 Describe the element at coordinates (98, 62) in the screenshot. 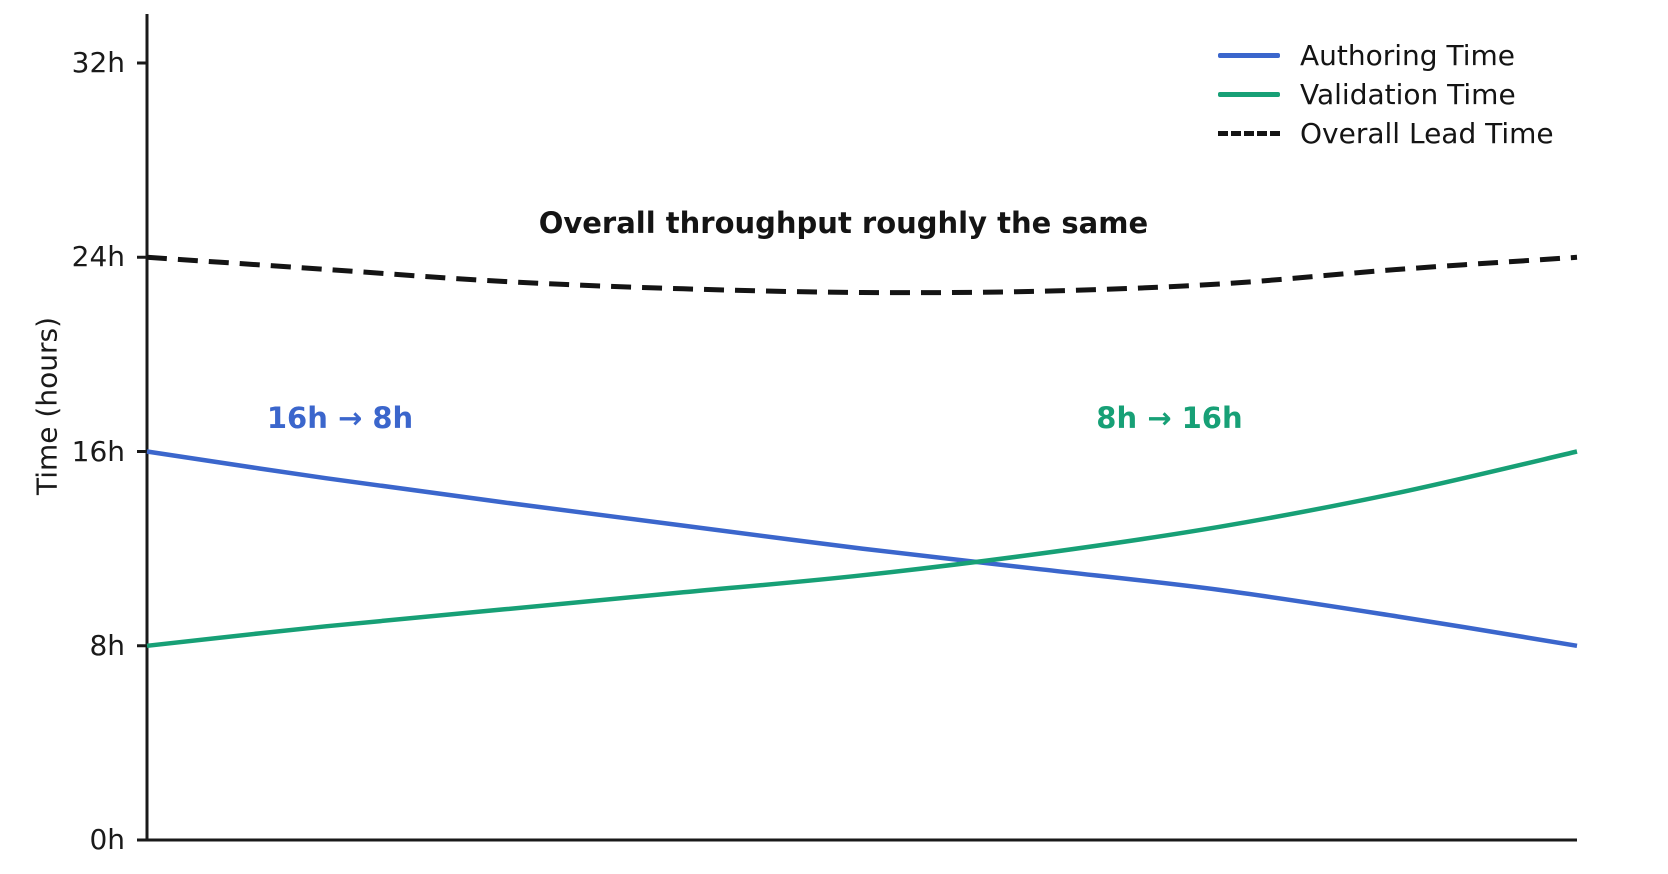

I see `y-tick-label-32h: 32h` at that location.